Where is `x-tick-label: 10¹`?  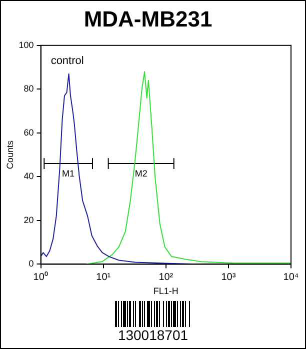 x-tick-label: 10¹ is located at coordinates (104, 277).